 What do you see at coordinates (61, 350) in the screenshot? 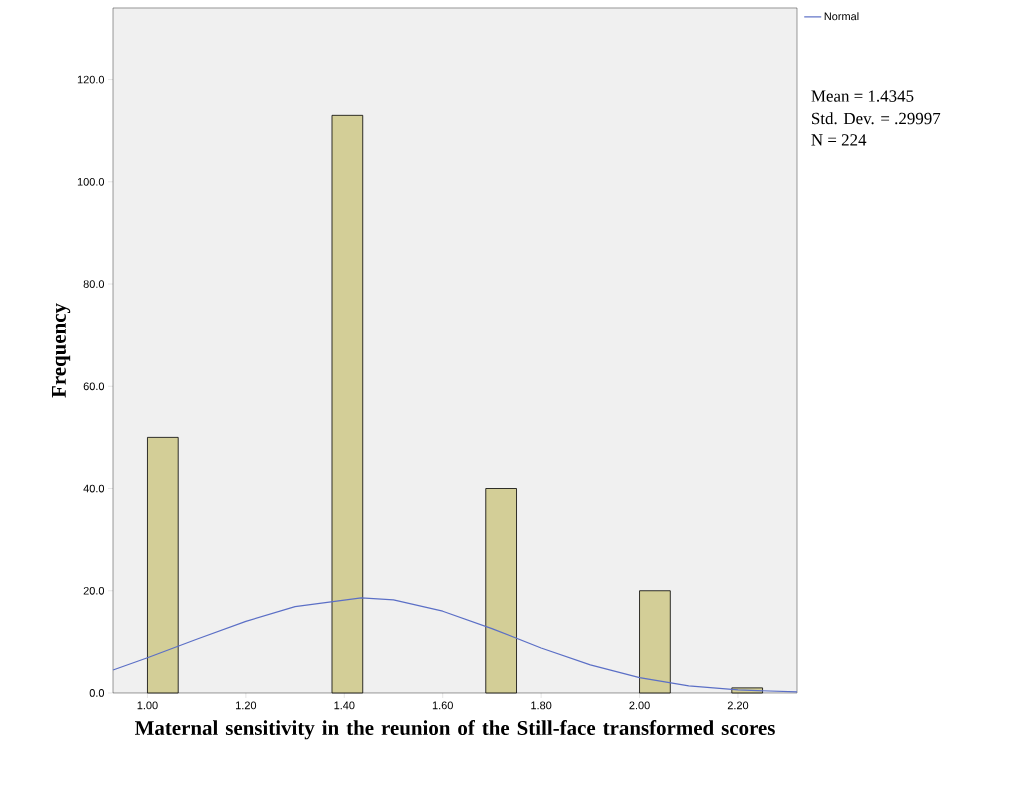
I see `y-axis-title: Frequency` at bounding box center [61, 350].